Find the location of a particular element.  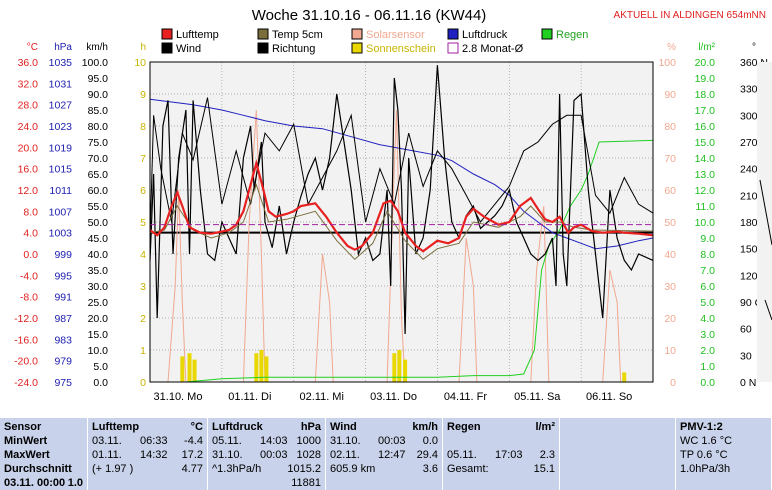

tick-direction-12: 0 N is located at coordinates (748, 383).